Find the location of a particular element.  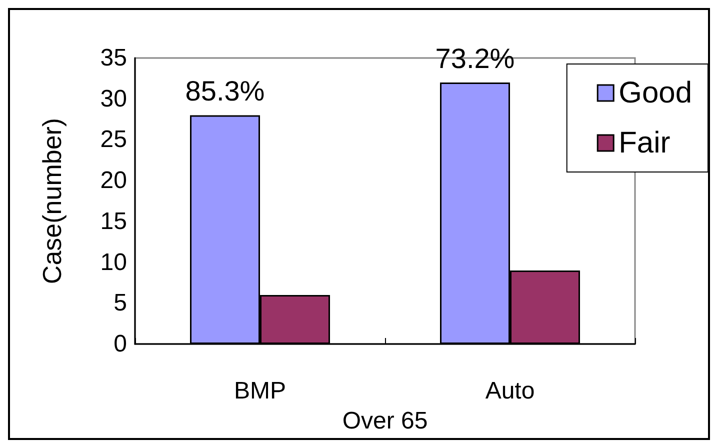

y-tick-label: 30 is located at coordinates (113, 98).